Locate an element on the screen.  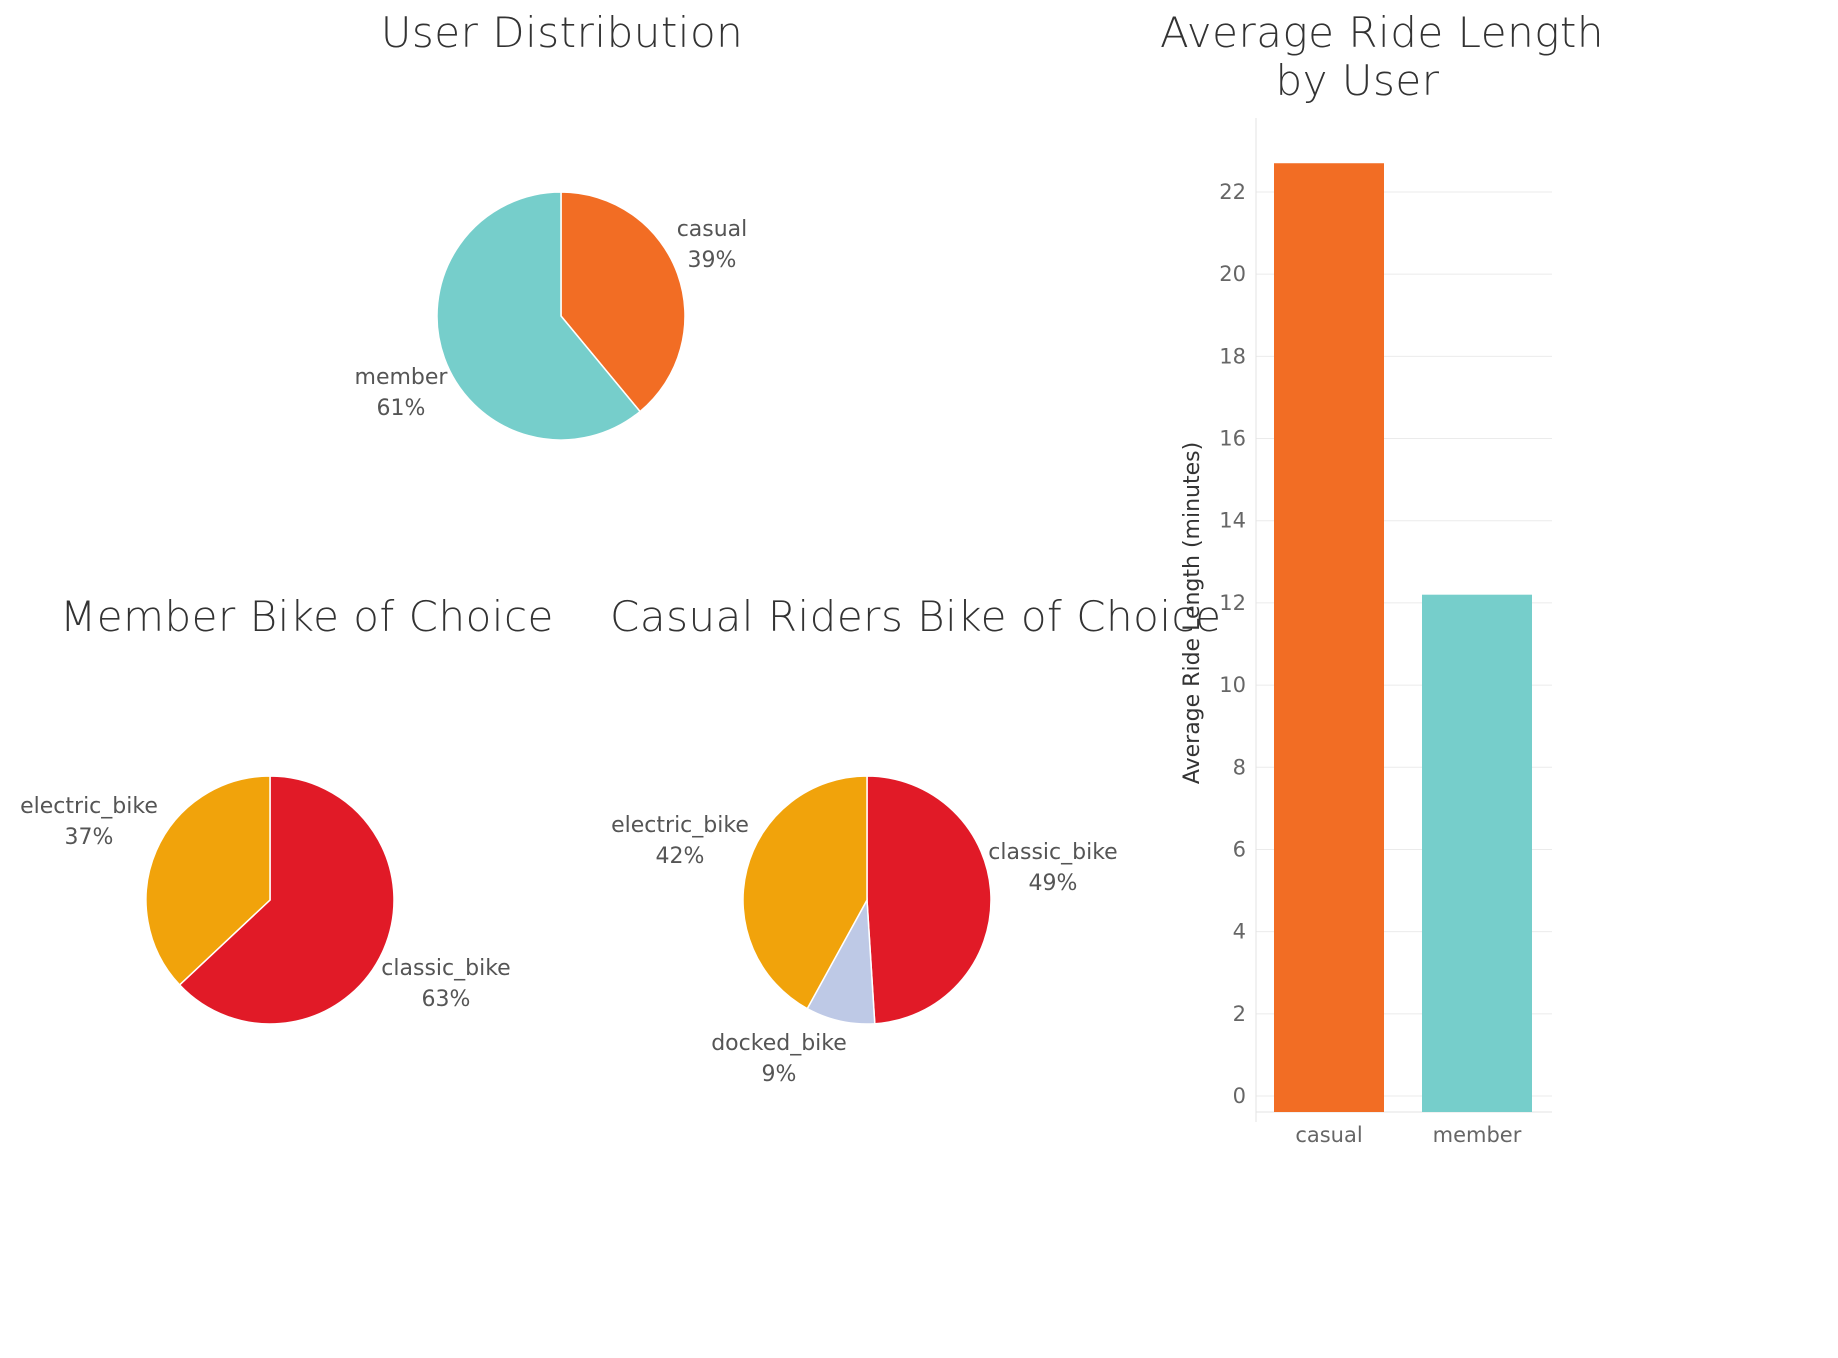
pie-pct-electric-bike: 42% is located at coordinates (680, 856).